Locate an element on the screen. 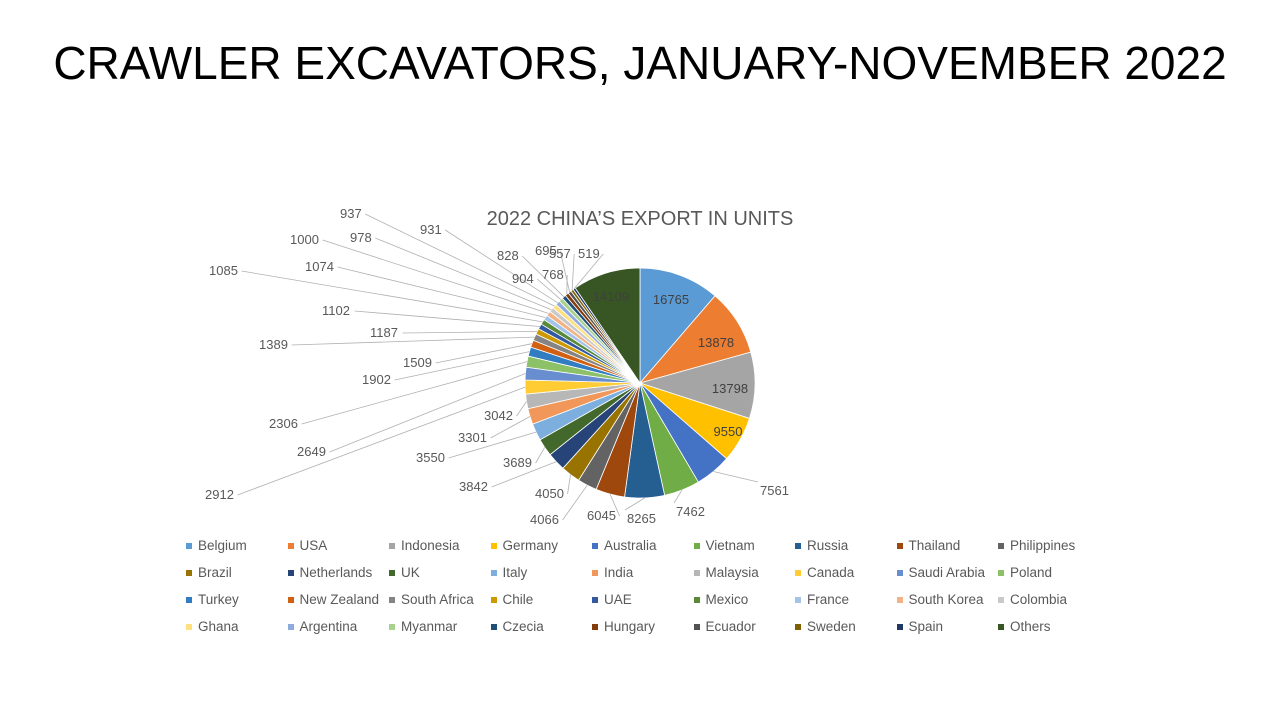 The width and height of the screenshot is (1280, 720). legend-item-hungary: Hungary is located at coordinates (643, 626).